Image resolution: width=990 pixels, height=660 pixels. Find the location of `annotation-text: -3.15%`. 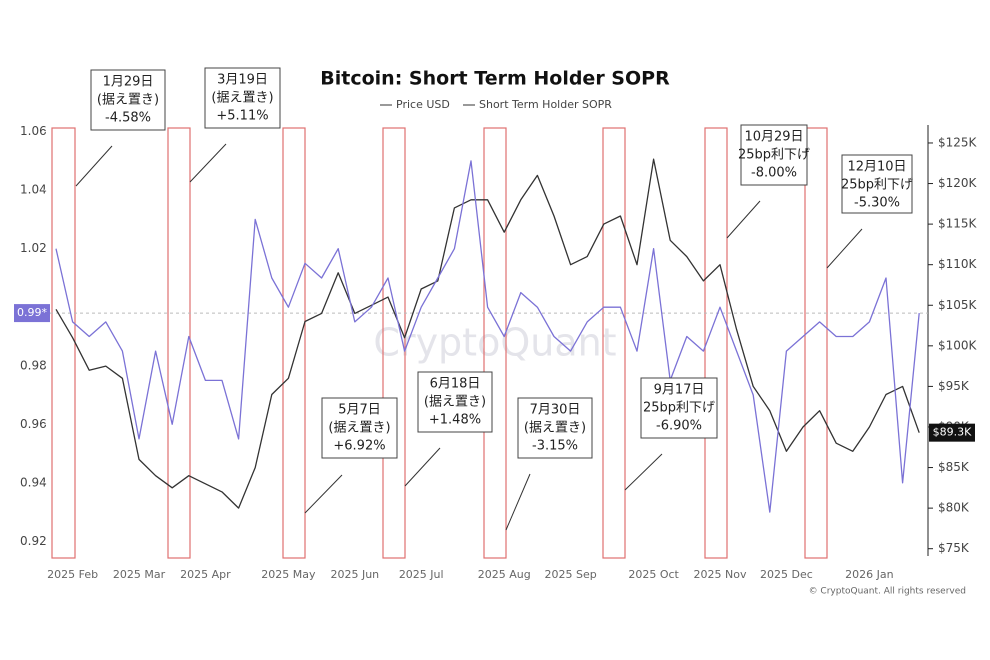

annotation-text: -3.15% is located at coordinates (555, 446).